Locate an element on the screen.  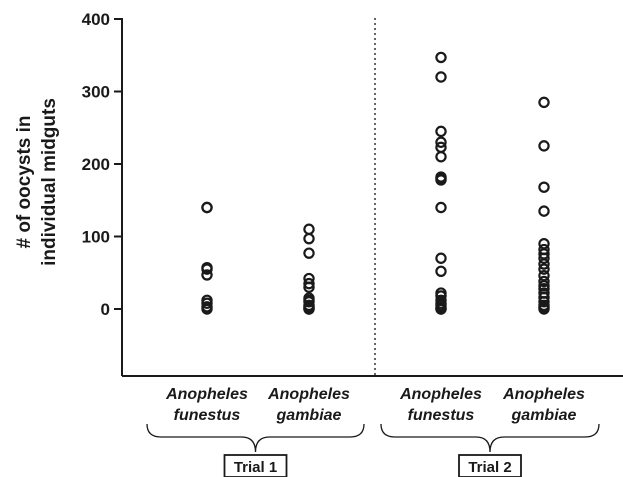
y-axis: 0 100 200 300 400 is located at coordinates (102, 193).